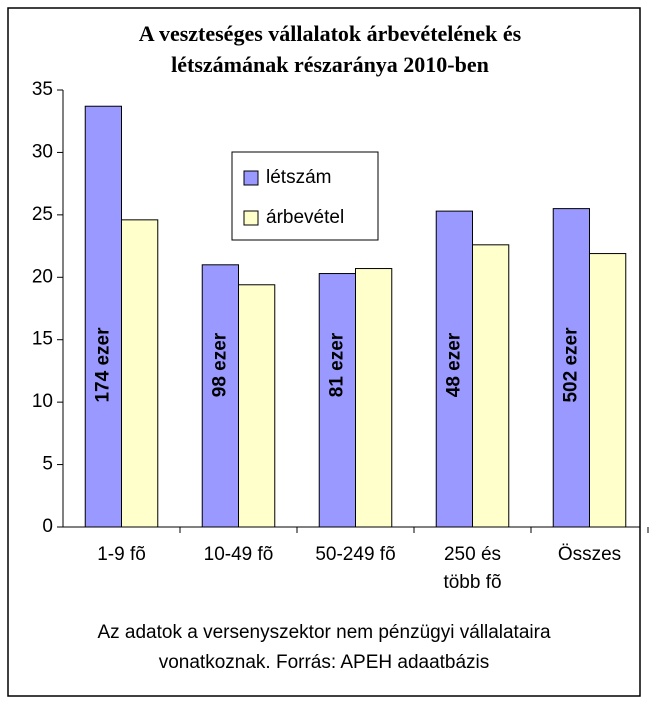 The height and width of the screenshot is (704, 651). I want to click on y-tick-label: 10, so click(42, 401).